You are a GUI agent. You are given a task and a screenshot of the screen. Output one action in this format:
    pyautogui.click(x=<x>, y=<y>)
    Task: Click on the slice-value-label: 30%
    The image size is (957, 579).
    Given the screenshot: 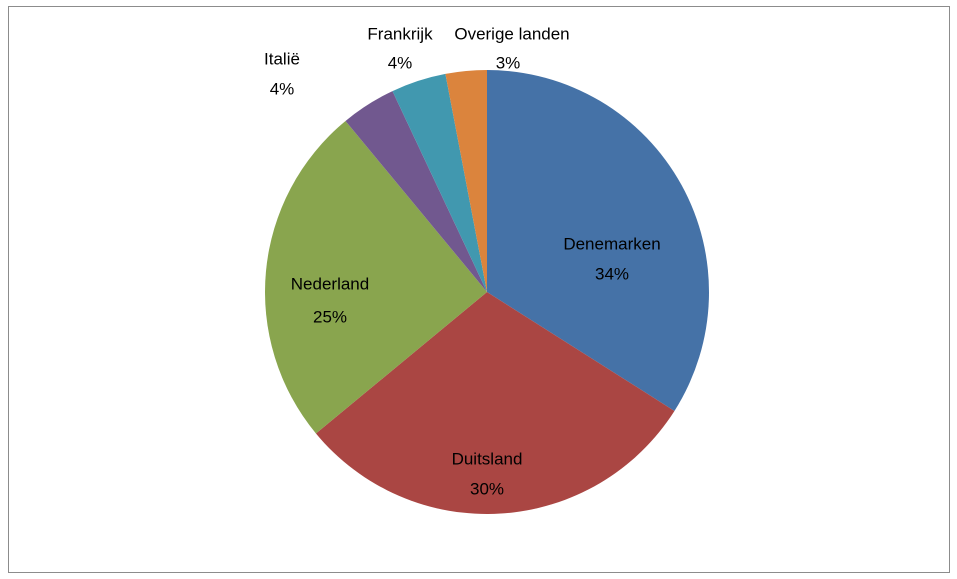 What is the action you would take?
    pyautogui.click(x=487, y=488)
    